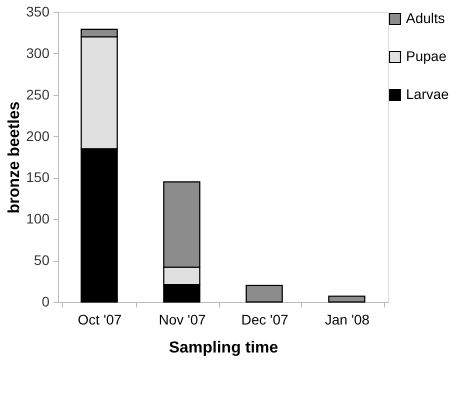 This screenshot has height=406, width=471. Describe the element at coordinates (46, 302) in the screenshot. I see `y-tick-label: 0` at that location.